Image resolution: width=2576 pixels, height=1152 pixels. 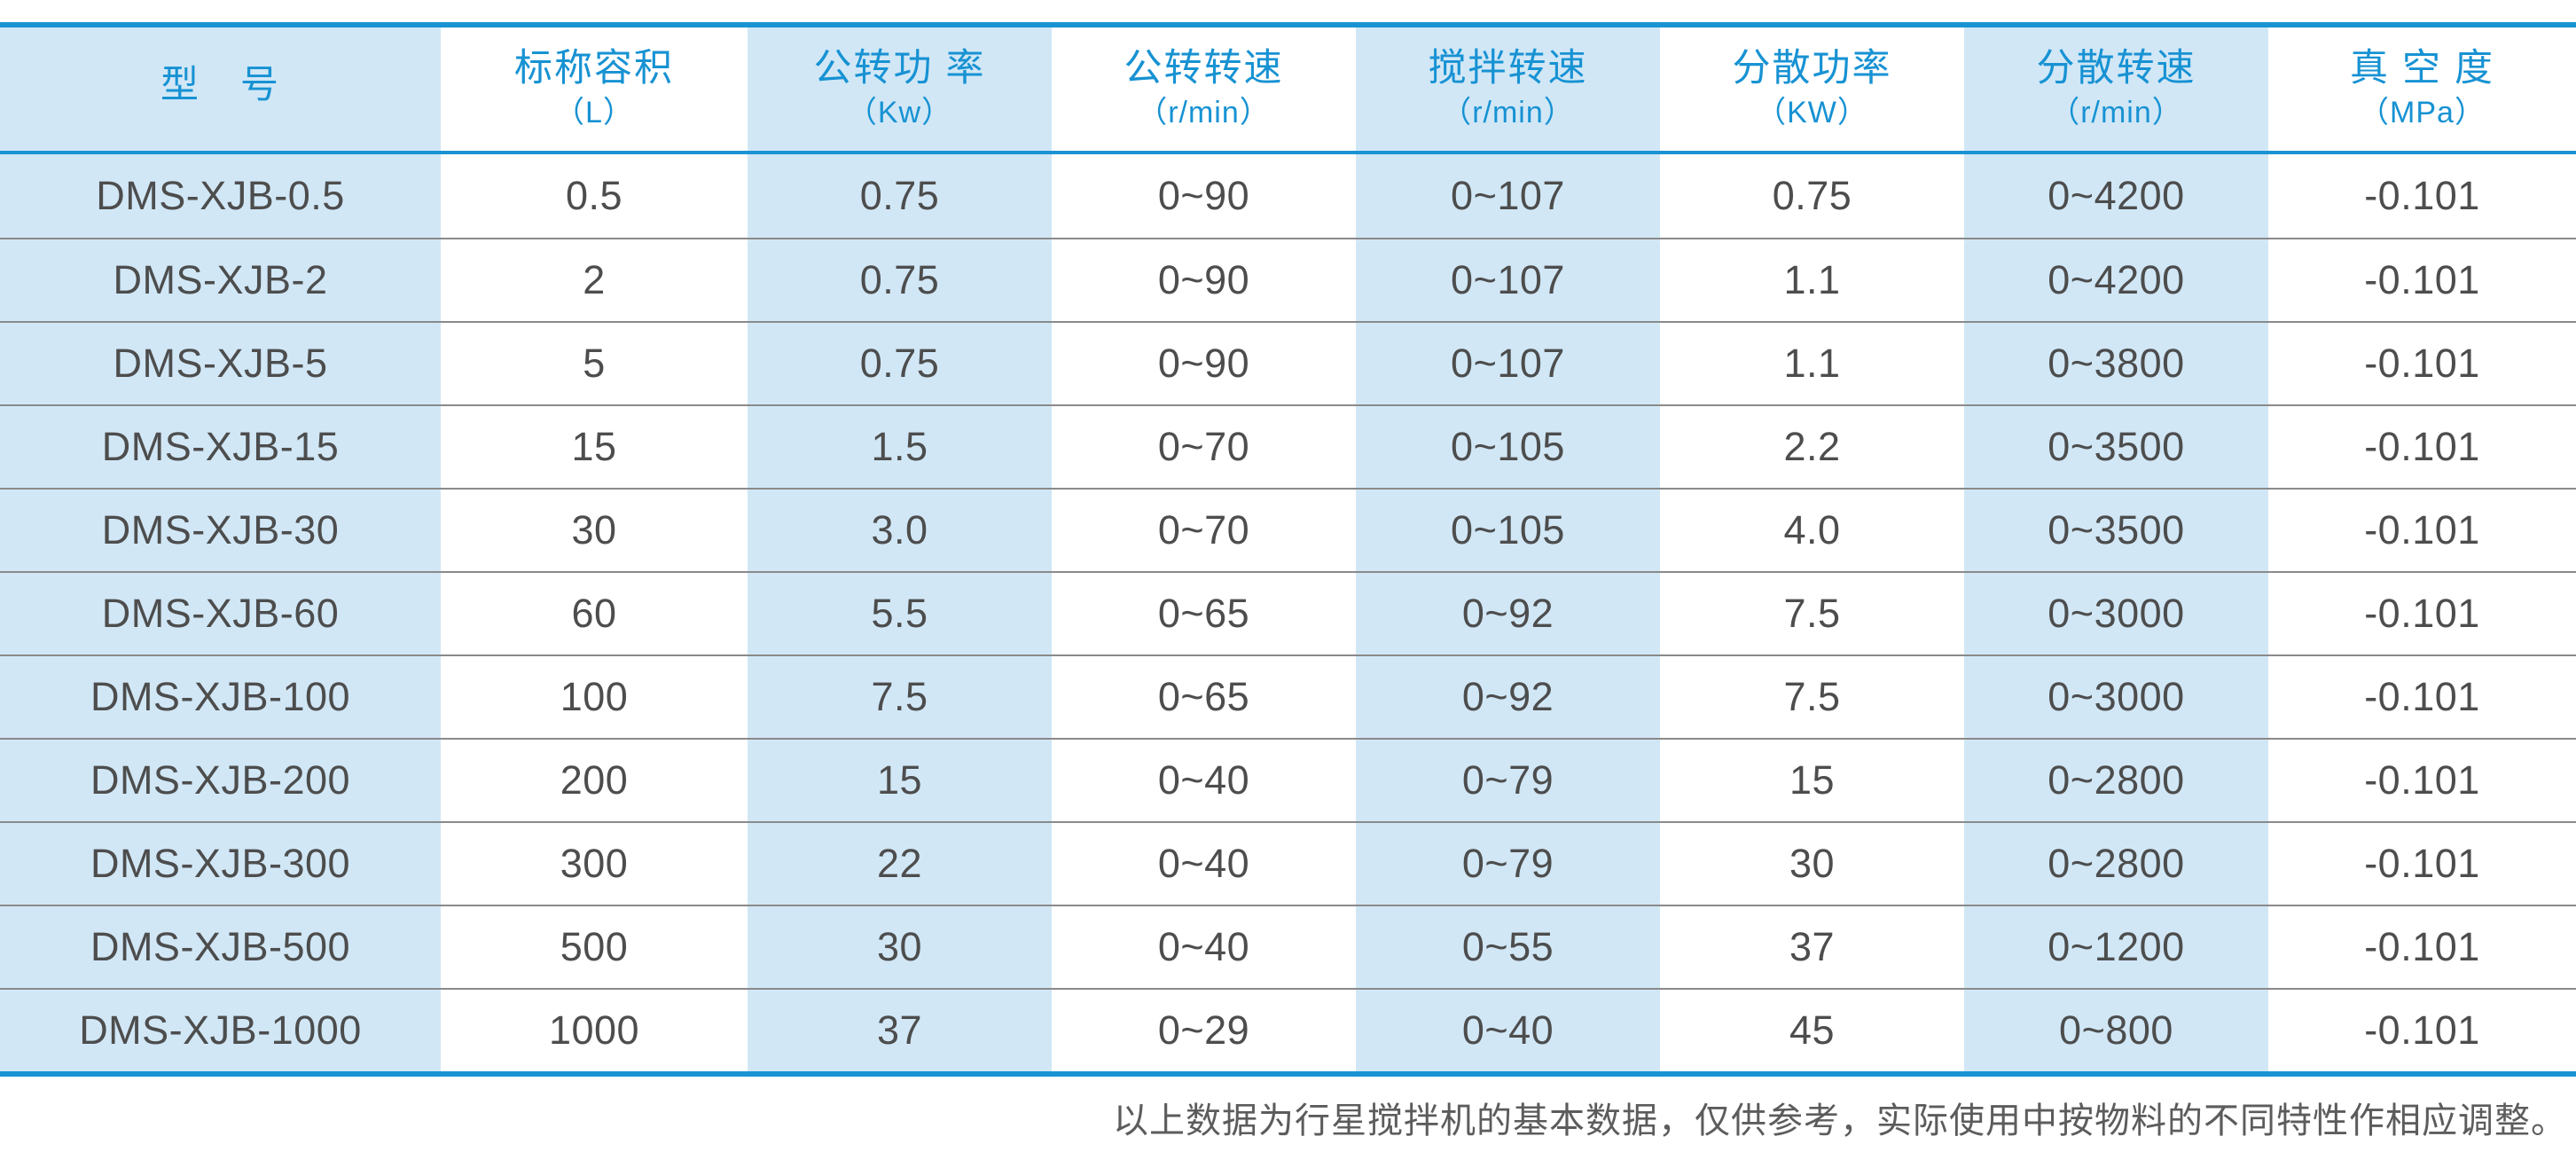 I want to click on value-cell: 60, so click(x=594, y=613).